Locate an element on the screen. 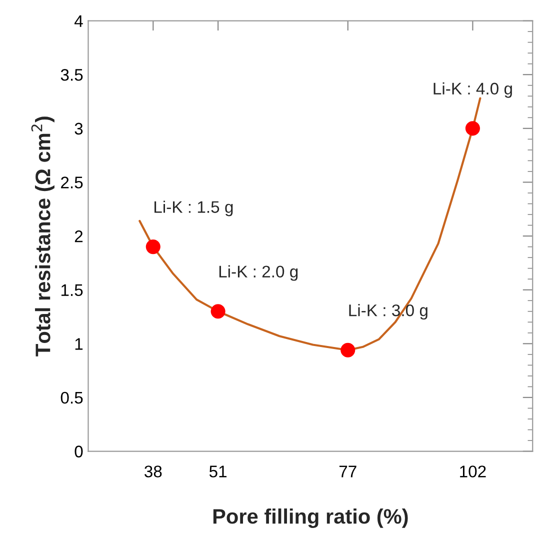 This screenshot has height=547, width=538. annotation: Li-K : 4.0 g is located at coordinates (473, 90).